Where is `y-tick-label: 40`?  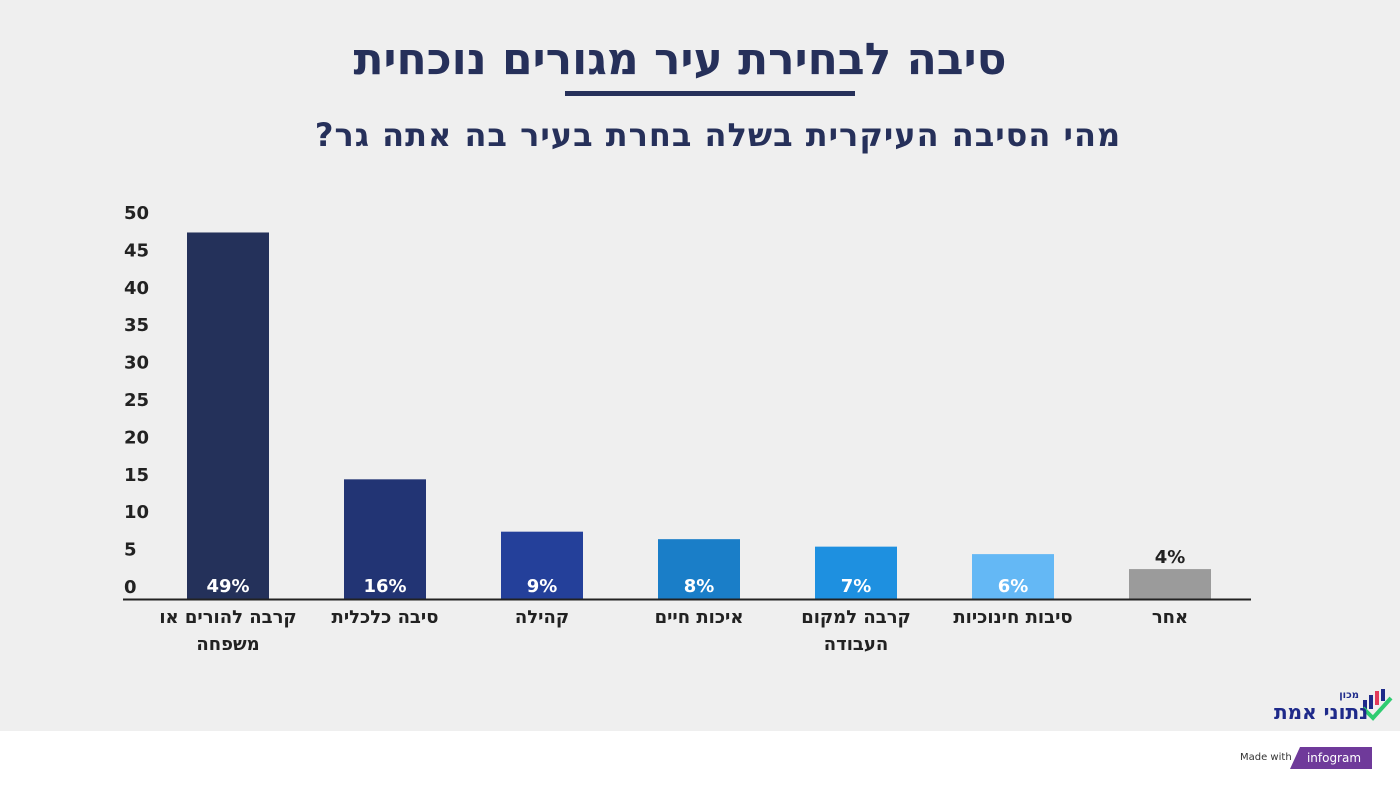 y-tick-label: 40 is located at coordinates (136, 288).